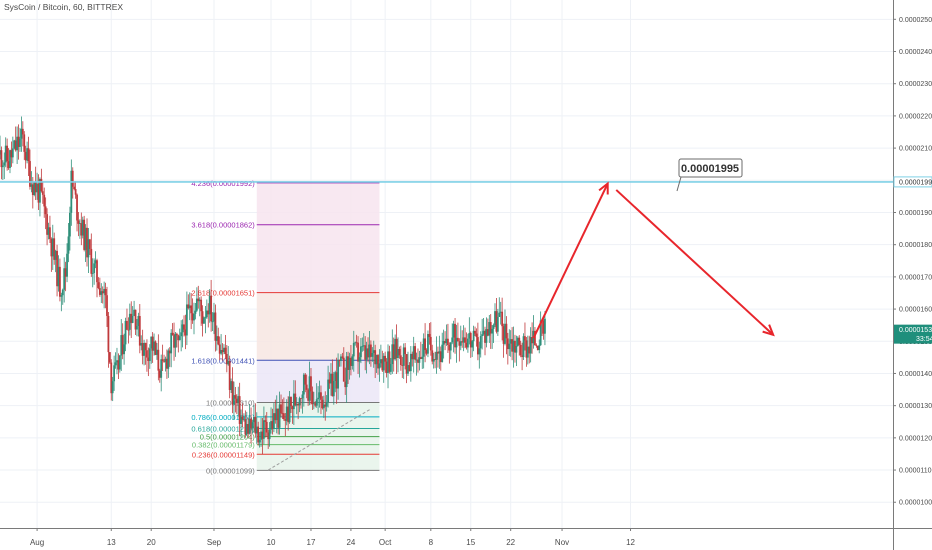  Describe the element at coordinates (768, 330) in the screenshot. I see `arrow-head` at that location.